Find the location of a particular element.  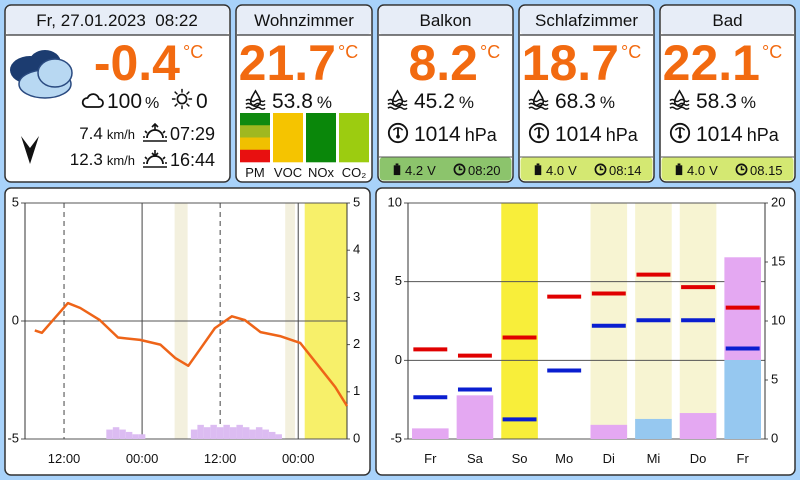

y2-tick-label: 0 is located at coordinates (774, 437).